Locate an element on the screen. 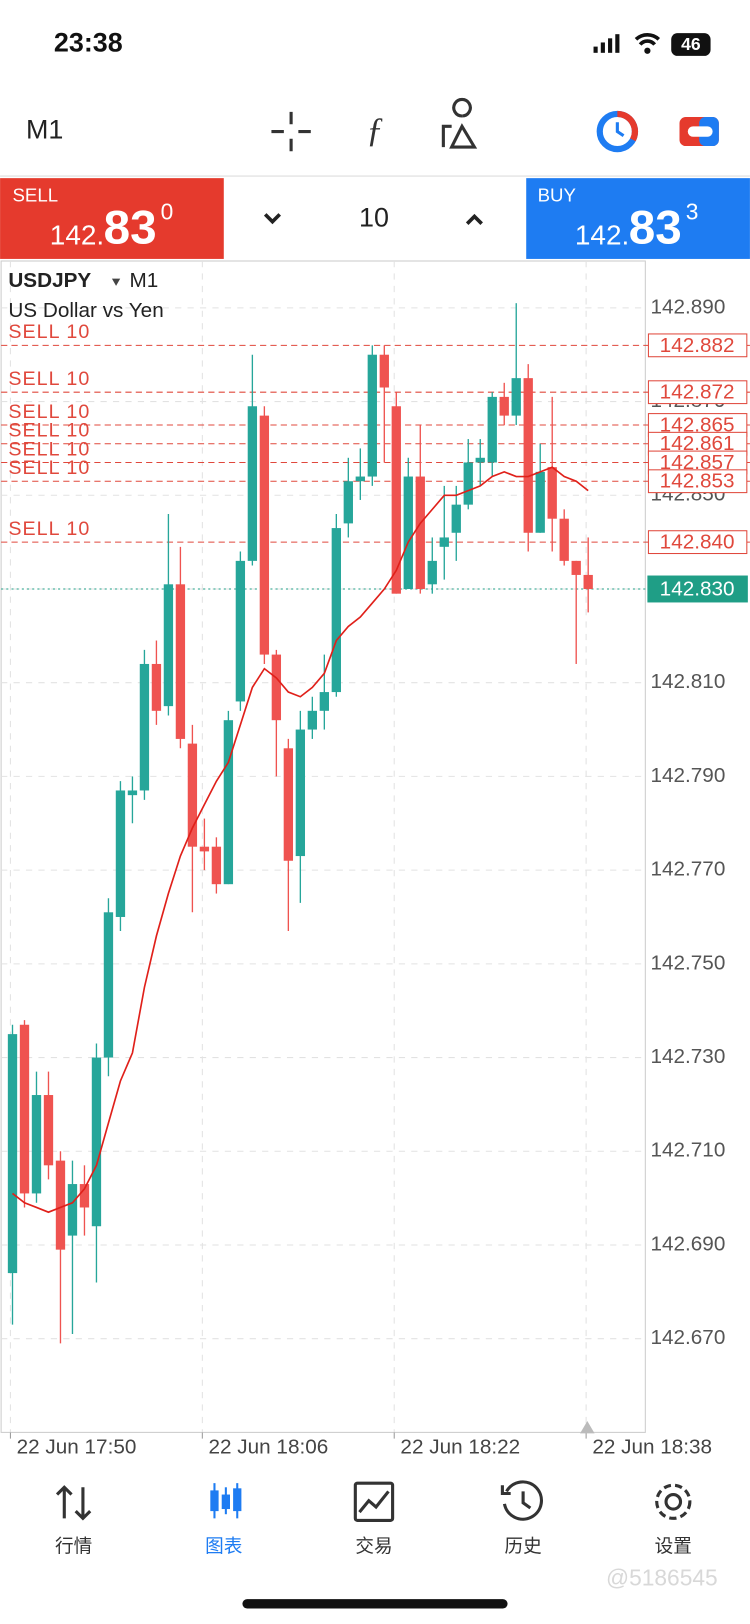 This screenshot has width=750, height=1624. home-indicator is located at coordinates (375, 1604).